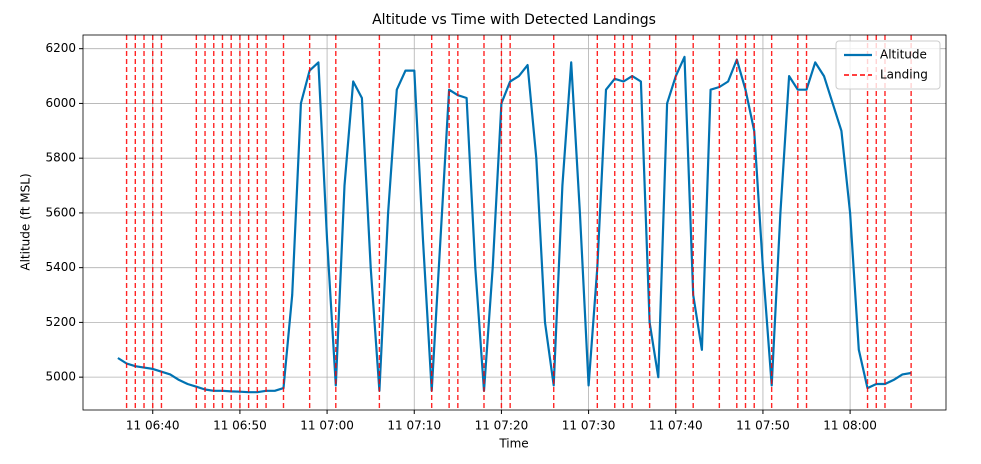  Describe the element at coordinates (763, 426) in the screenshot. I see `x-tick-label: 11 07:50` at that location.